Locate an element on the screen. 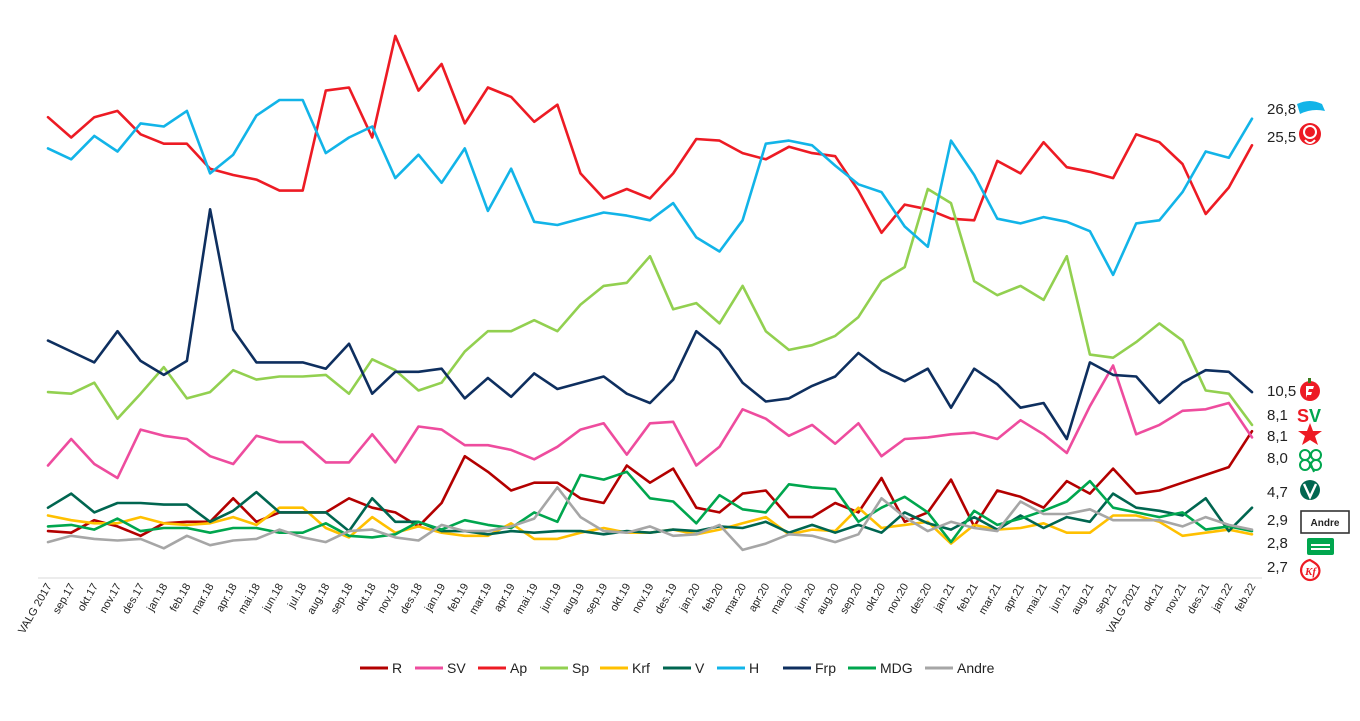 Image resolution: width=1360 pixels, height=721 pixels. series-line-mdg is located at coordinates (650, 507).